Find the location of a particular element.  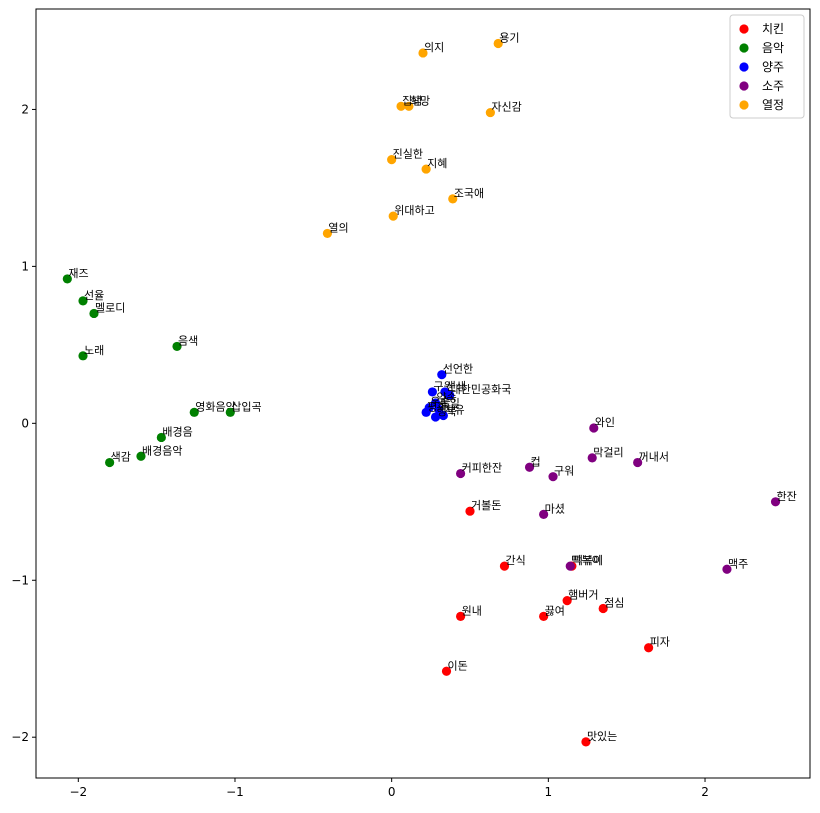

legend-box is located at coordinates (767, 66).